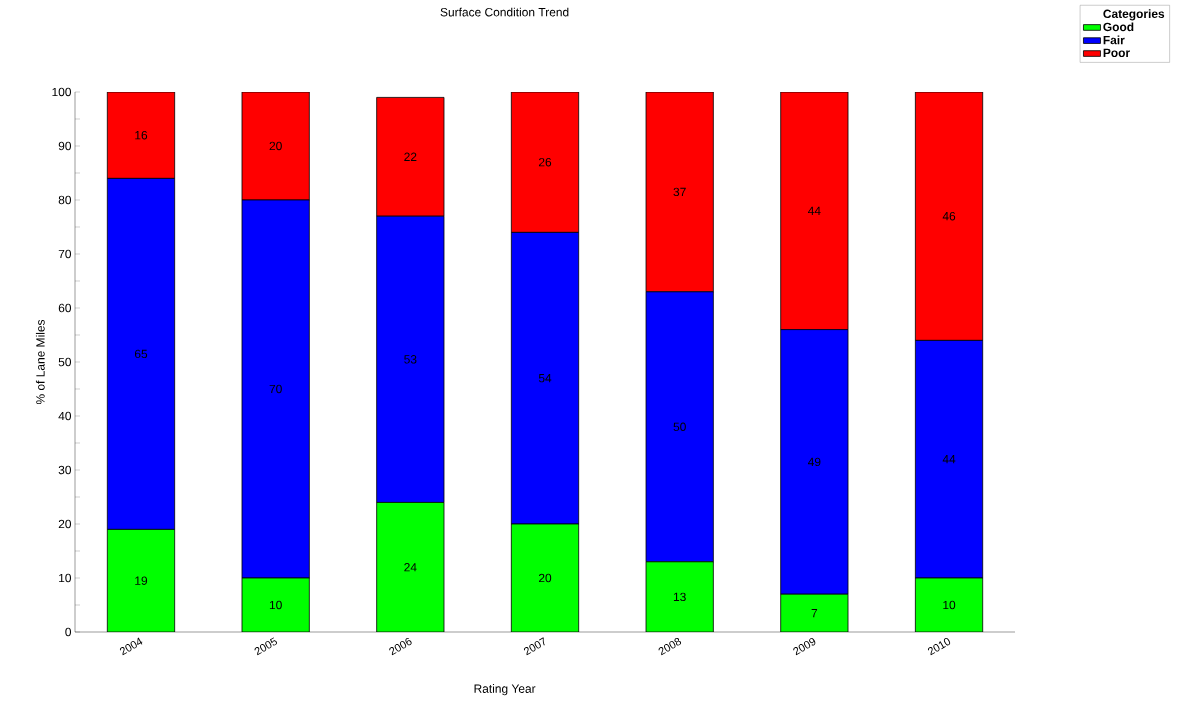 This screenshot has height=709, width=1202. I want to click on chart-title: Surface Condition Trend, so click(504, 12).